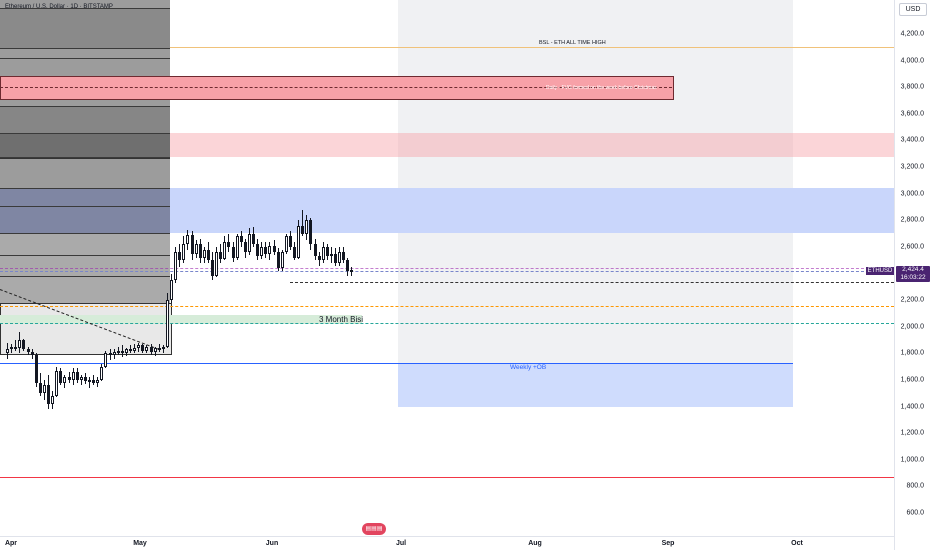 Image resolution: width=932 pixels, height=551 pixels. I want to click on price-tick-label: 3,800.0, so click(912, 87).